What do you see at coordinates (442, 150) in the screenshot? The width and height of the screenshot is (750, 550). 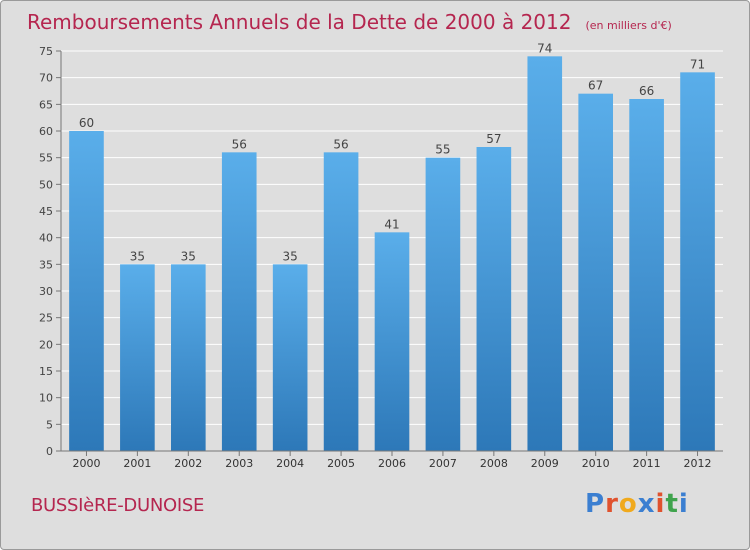 I see `data-label-2007: 55` at bounding box center [442, 150].